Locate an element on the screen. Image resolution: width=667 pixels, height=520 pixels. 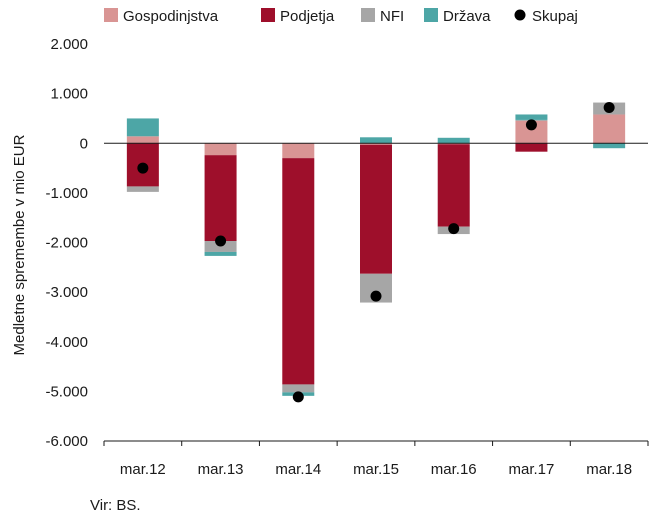
x-tick-label: mar.12 is located at coordinates (143, 469).